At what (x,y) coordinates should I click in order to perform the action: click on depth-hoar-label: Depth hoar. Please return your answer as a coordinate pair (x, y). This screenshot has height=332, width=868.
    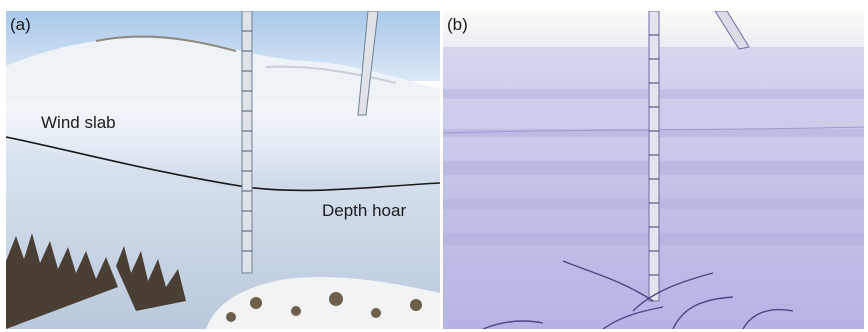
    Looking at the image, I should click on (364, 210).